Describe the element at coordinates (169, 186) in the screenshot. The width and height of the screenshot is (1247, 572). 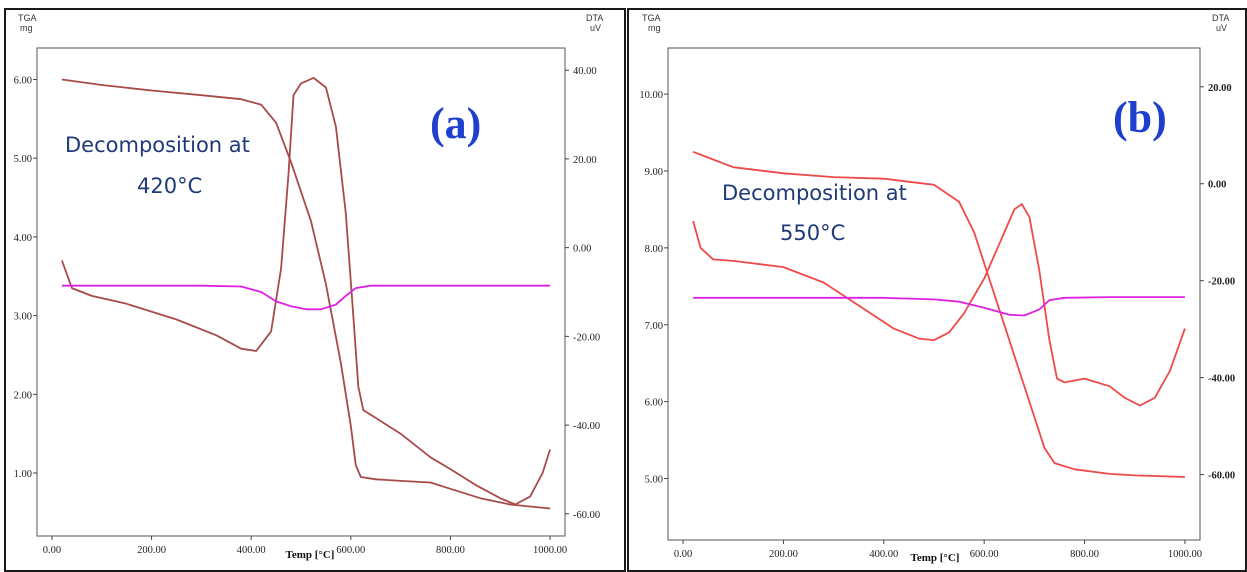
I see `annotation-line2: 420°C` at that location.